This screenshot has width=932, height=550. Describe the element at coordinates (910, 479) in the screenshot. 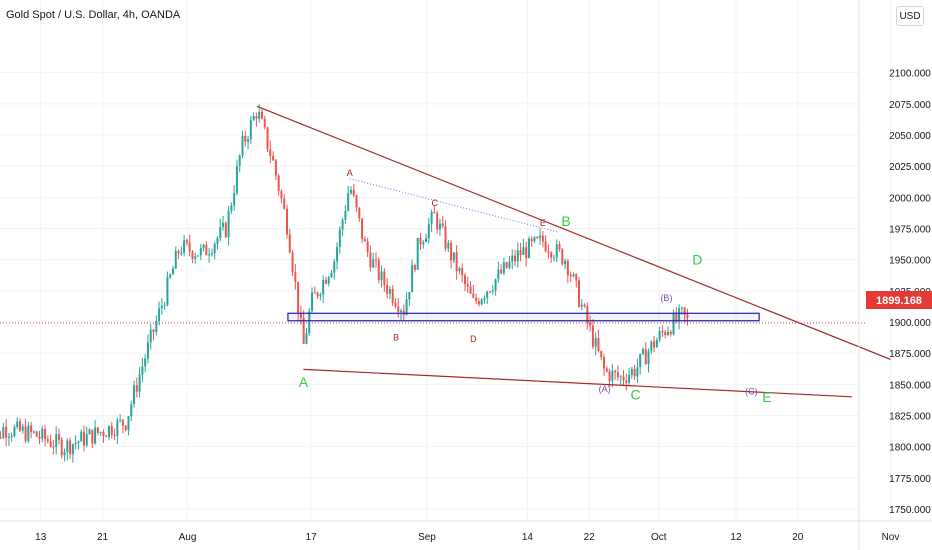

I see `price-tick-label: 1775.000` at that location.